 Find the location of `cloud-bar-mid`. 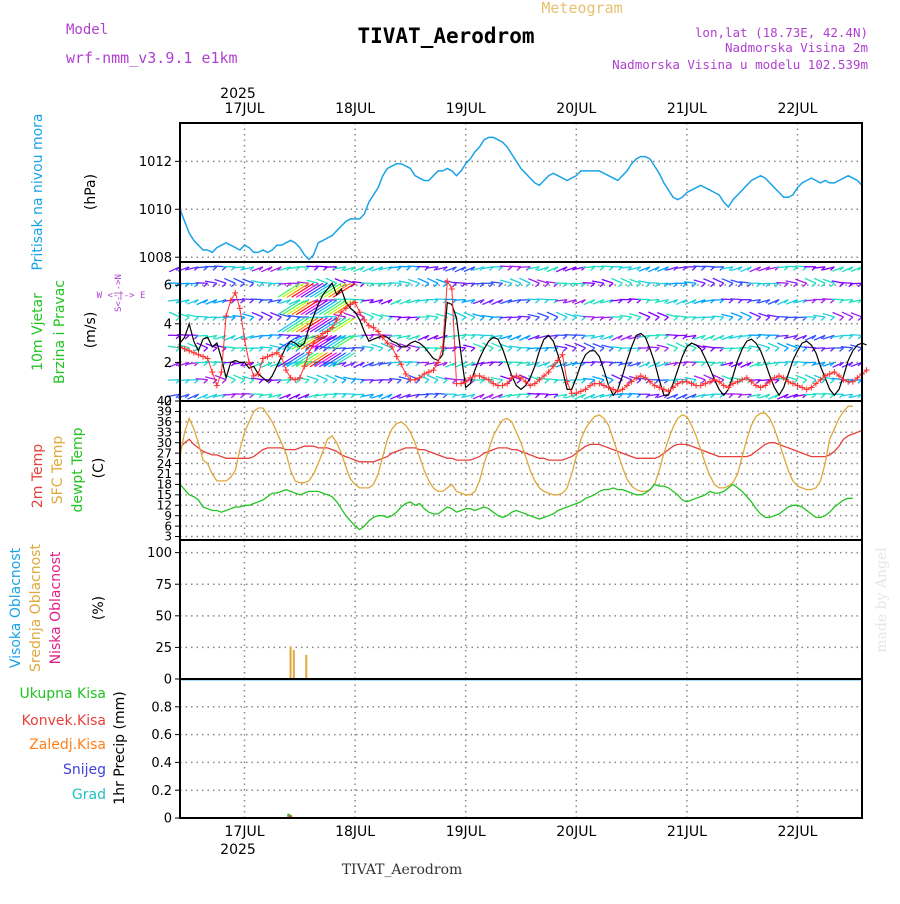

cloud-bar-mid is located at coordinates (306, 667).